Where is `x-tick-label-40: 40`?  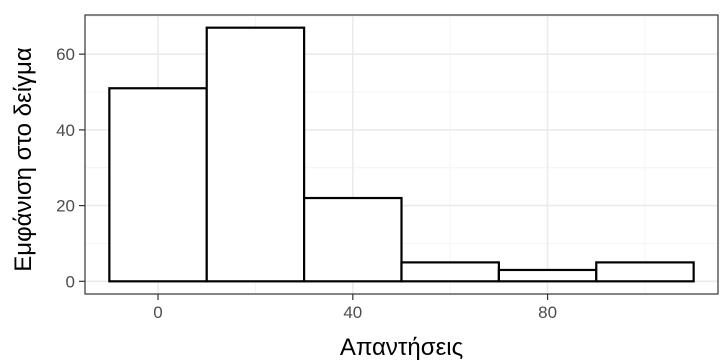
x-tick-label-40: 40 is located at coordinates (352, 312).